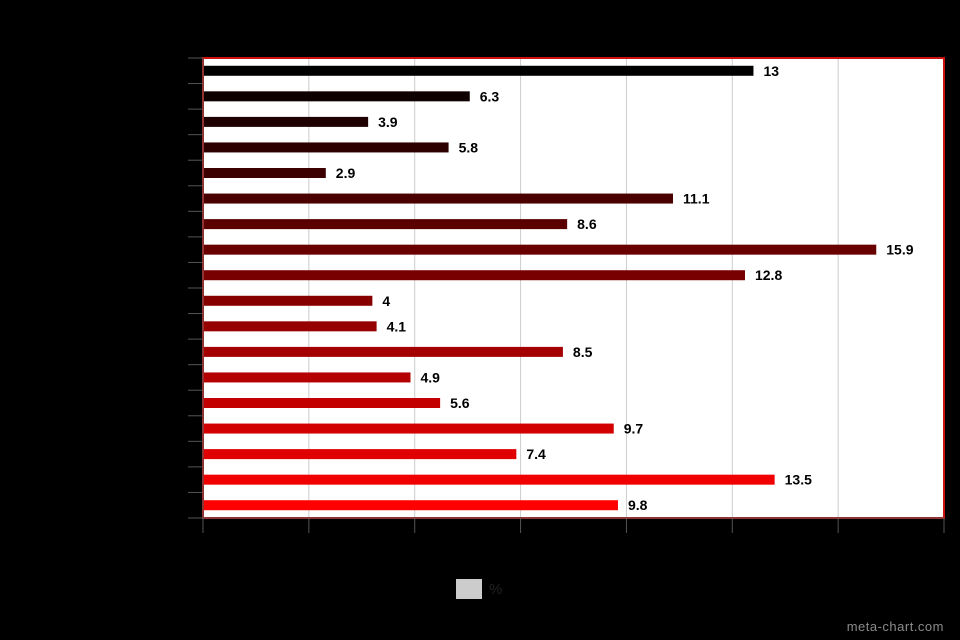  What do you see at coordinates (634, 429) in the screenshot?
I see `bar-value-label: 9.7` at bounding box center [634, 429].